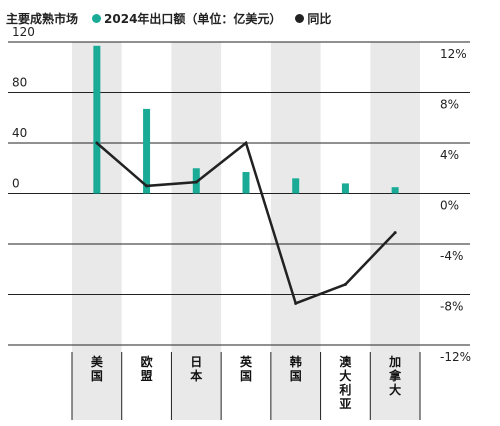 The height and width of the screenshot is (426, 500). Describe the element at coordinates (193, 18) in the screenshot. I see `legend-bar-label: 2024年出口额（单位：亿美元）` at that location.